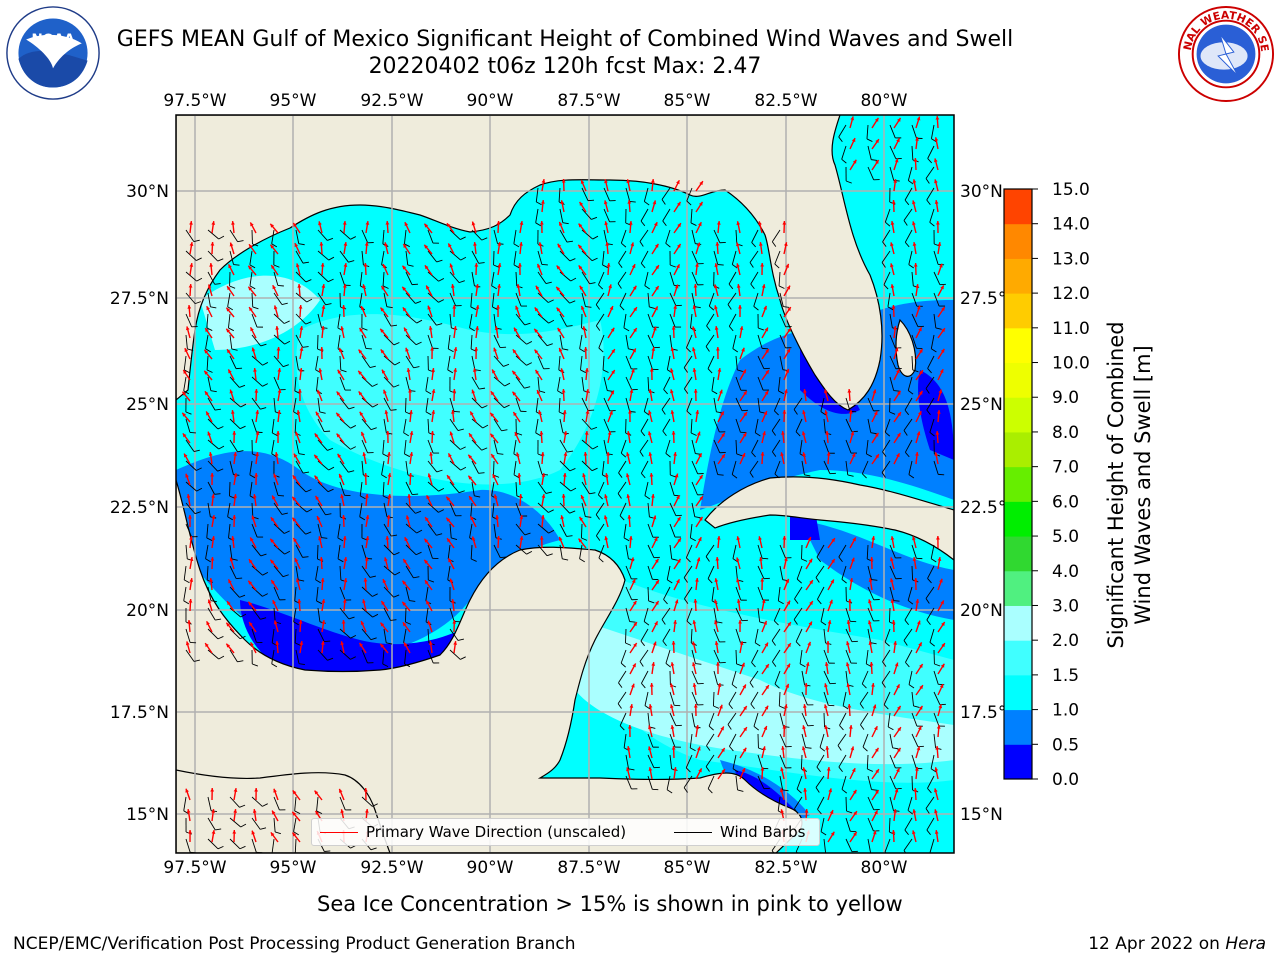 The height and width of the screenshot is (960, 1280). What do you see at coordinates (1143, 485) in the screenshot?
I see `colorbar-label-line2: Wind Waves and Swell [m]` at bounding box center [1143, 485].